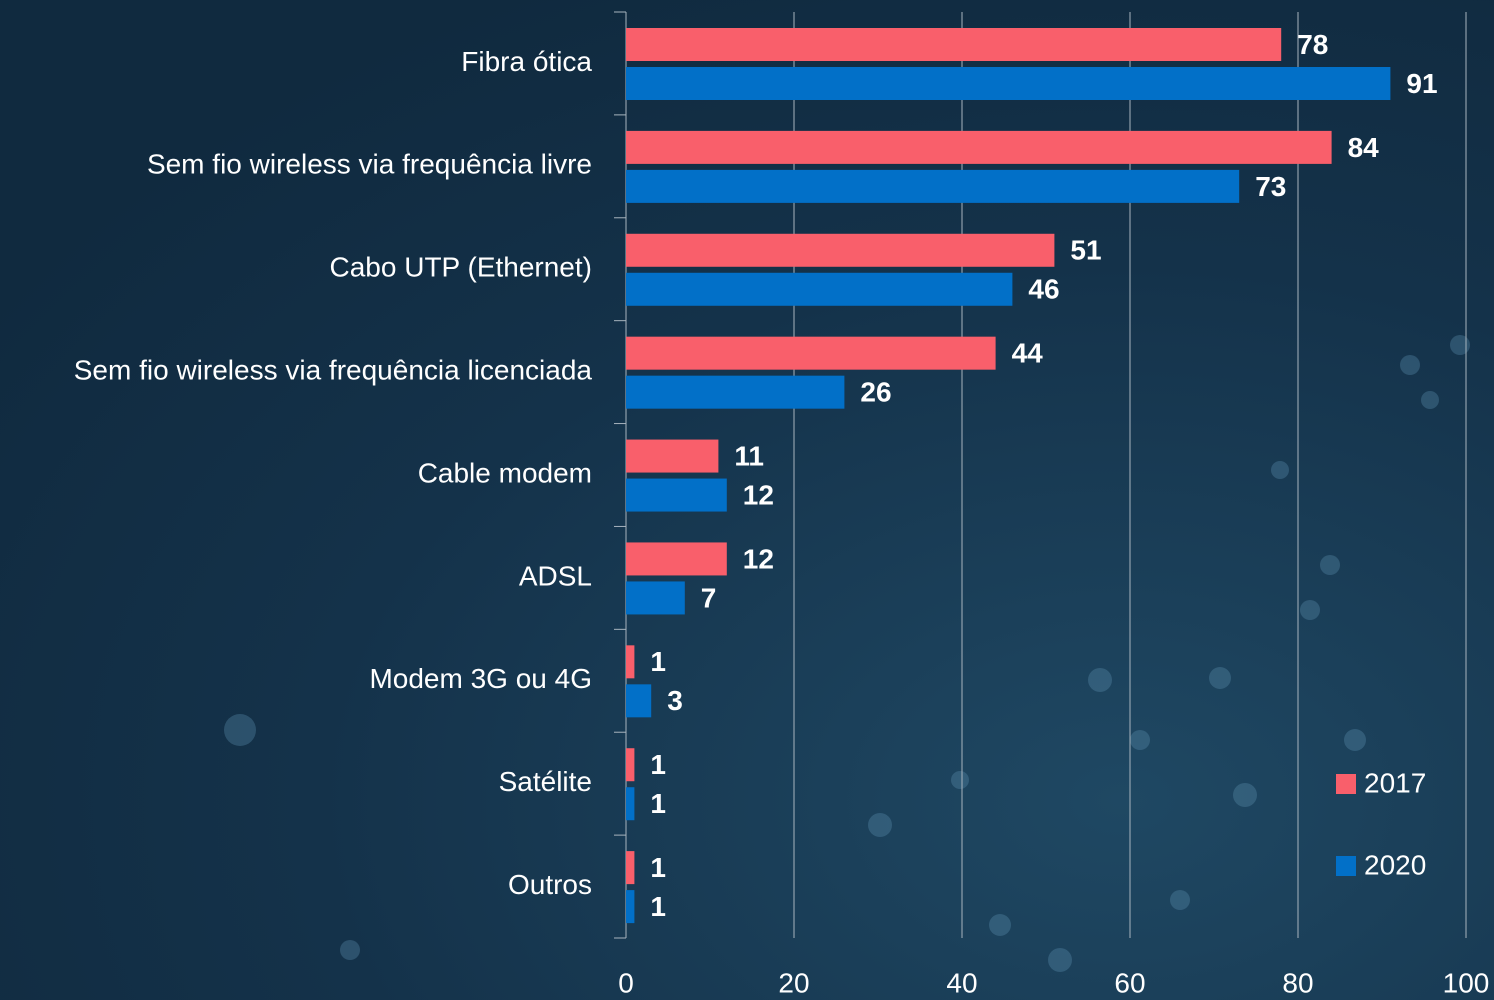 The image size is (1494, 1000). What do you see at coordinates (1312, 44) in the screenshot?
I see `data-label: 78` at bounding box center [1312, 44].